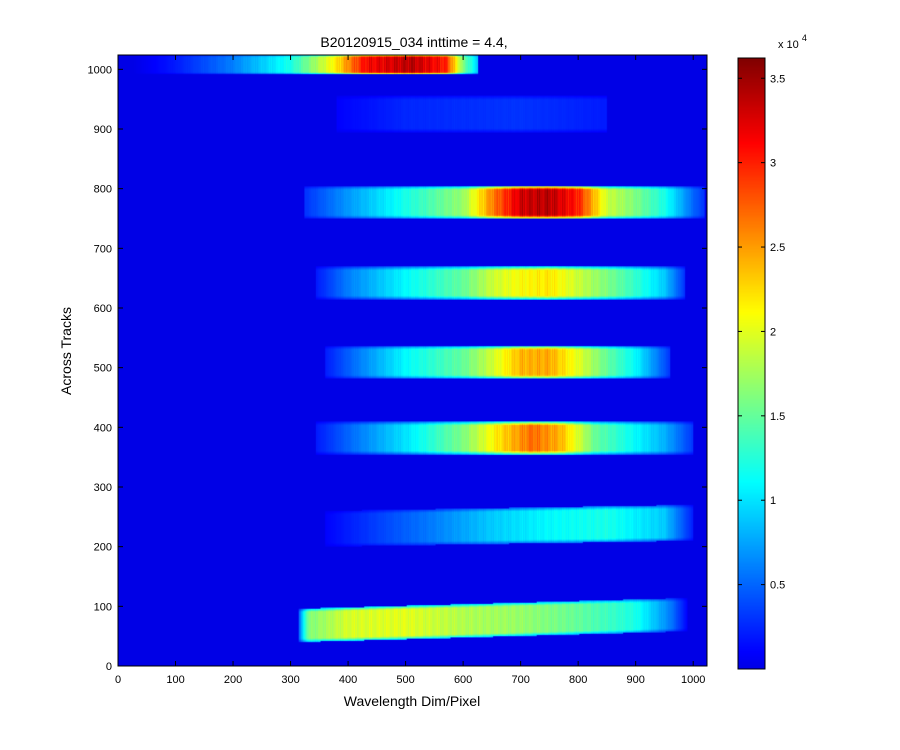 This screenshot has height=750, width=900. What do you see at coordinates (233, 680) in the screenshot?
I see `x-tick-label: 200` at bounding box center [233, 680].